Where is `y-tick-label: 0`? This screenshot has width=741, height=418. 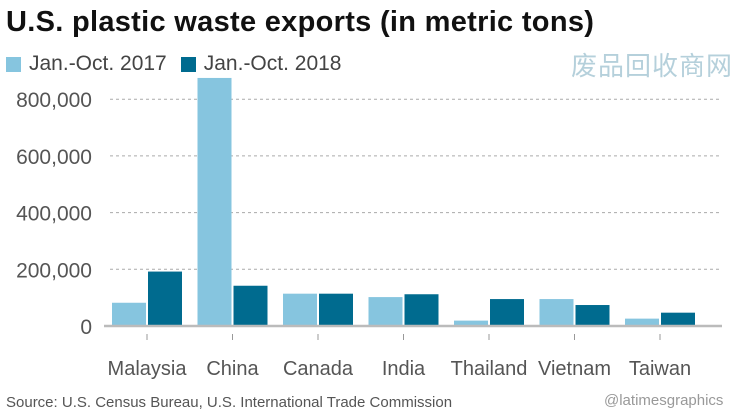
y-tick-label: 0 is located at coordinates (86, 327).